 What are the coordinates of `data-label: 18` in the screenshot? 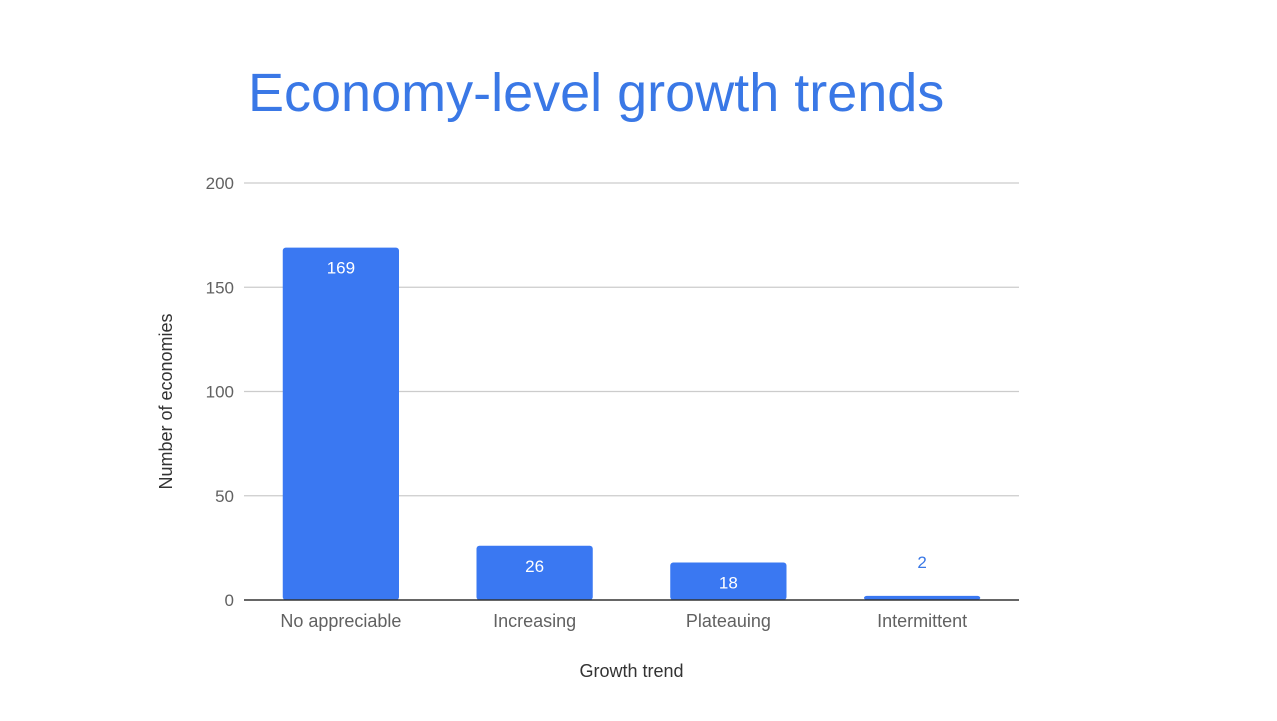 It's located at (728, 582).